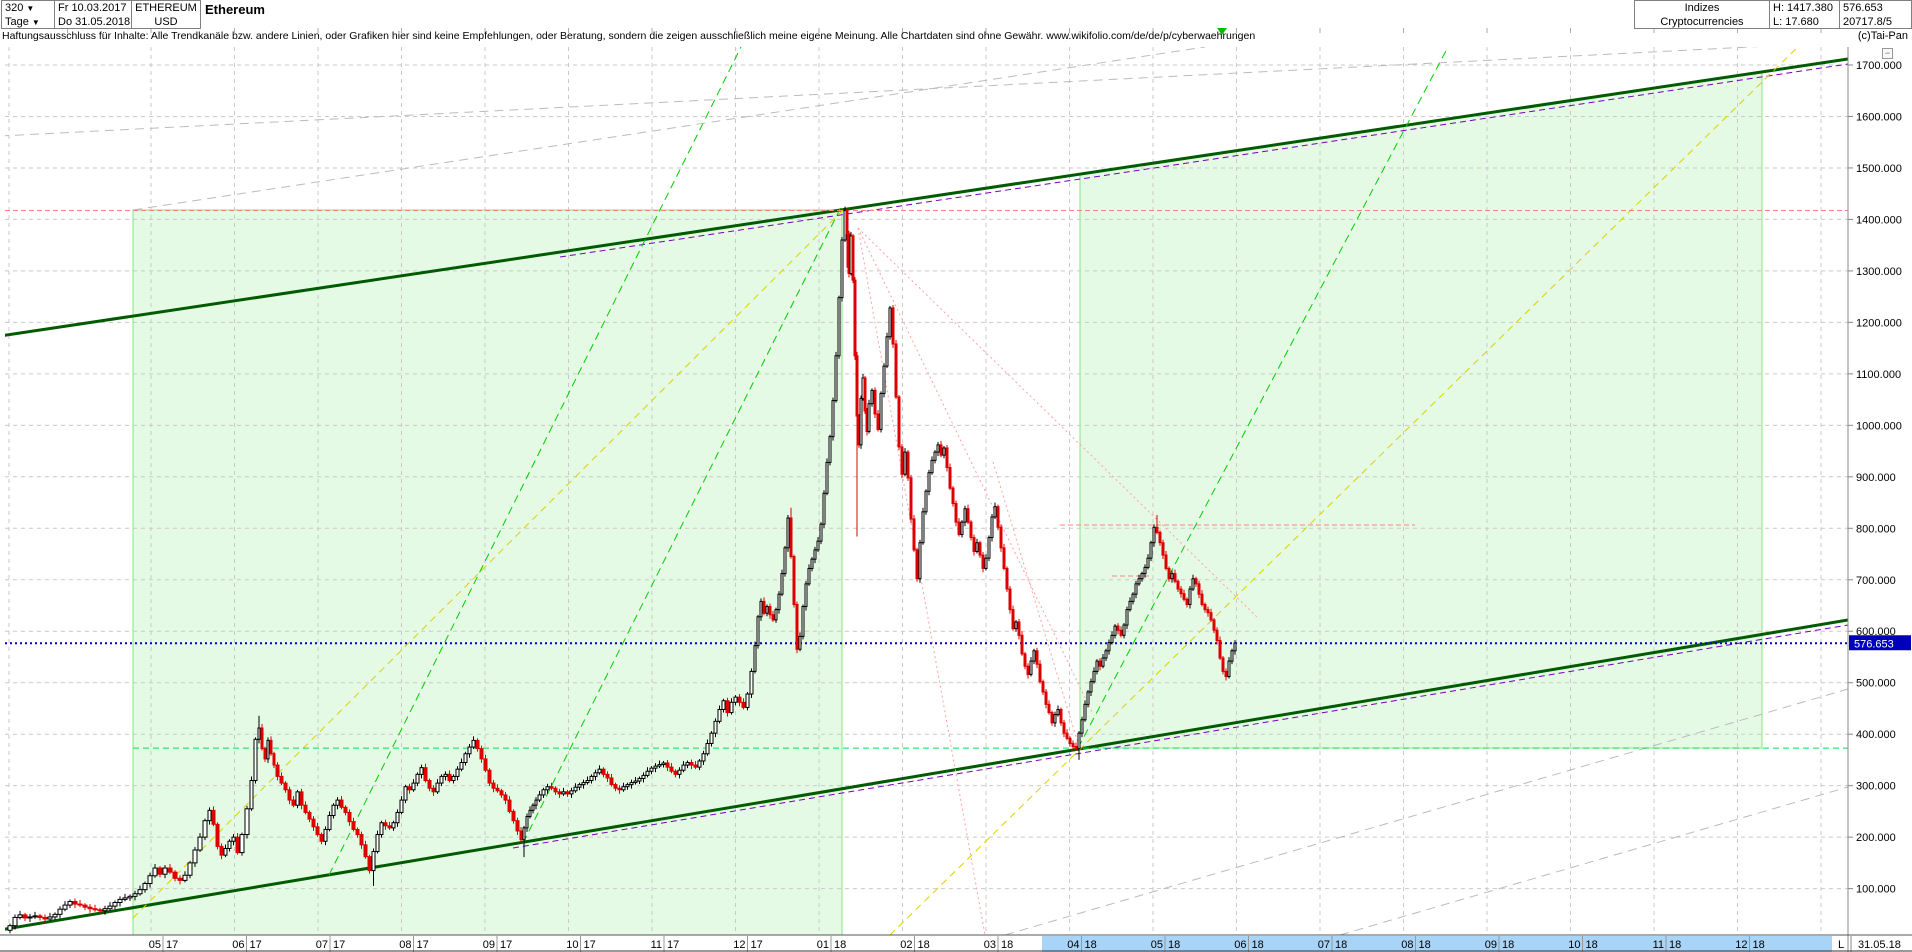 This screenshot has width=1912, height=952. What do you see at coordinates (1887, 53) in the screenshot?
I see `collapse-icon: −` at bounding box center [1887, 53].